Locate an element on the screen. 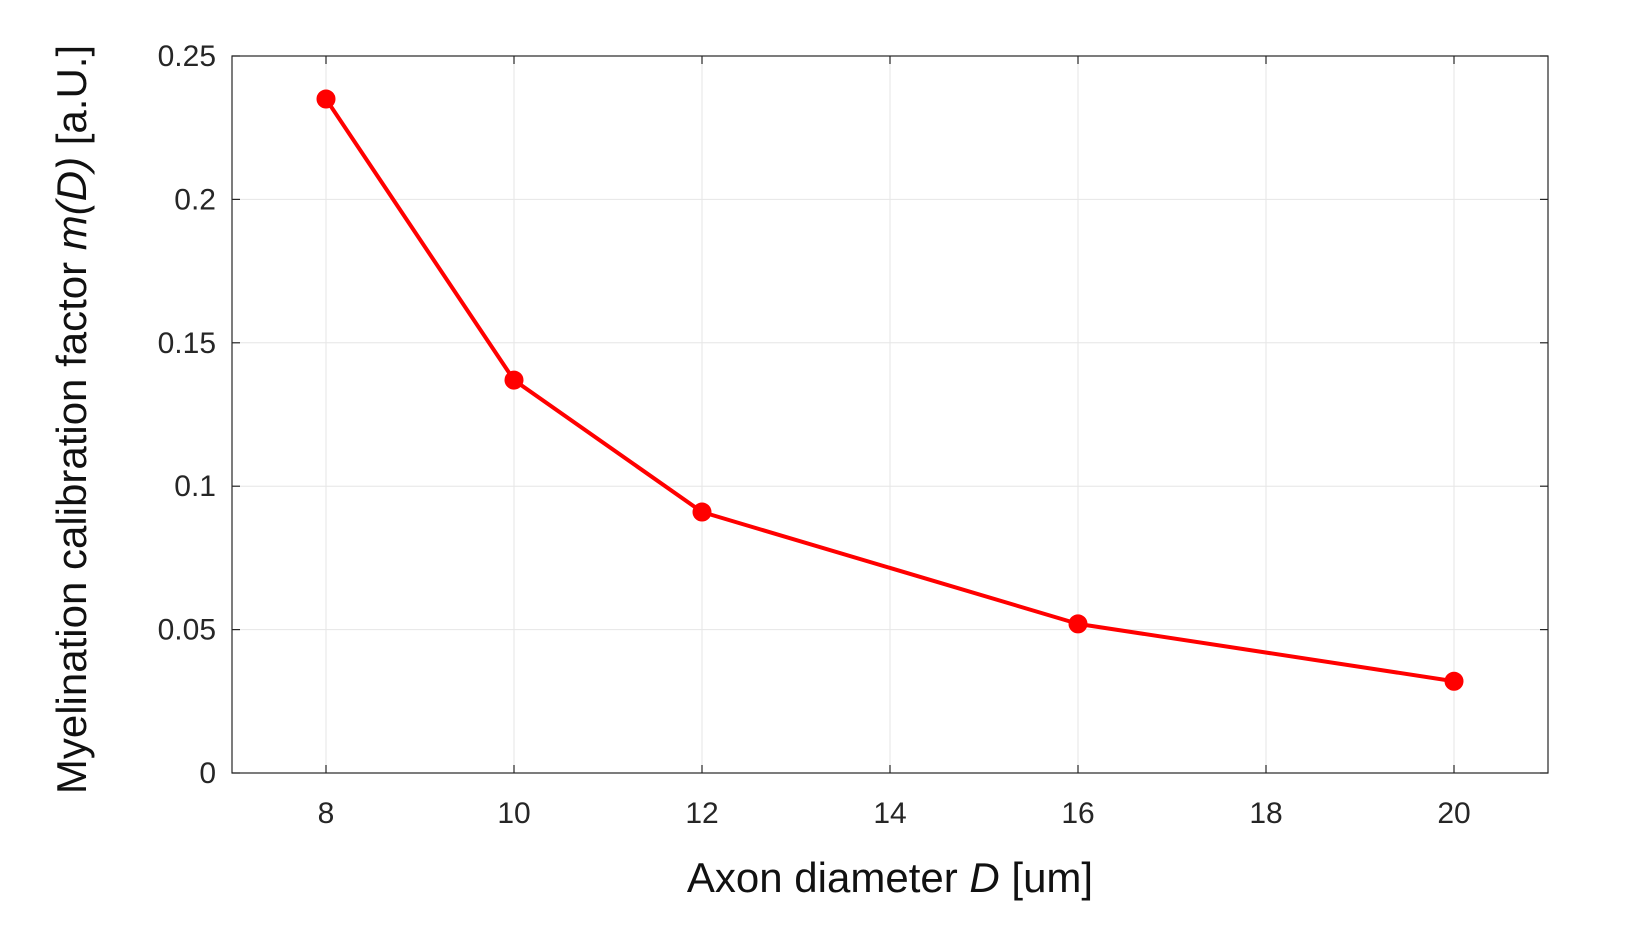 This screenshot has height=951, width=1633. x-tick-label: 16 is located at coordinates (1077, 813).